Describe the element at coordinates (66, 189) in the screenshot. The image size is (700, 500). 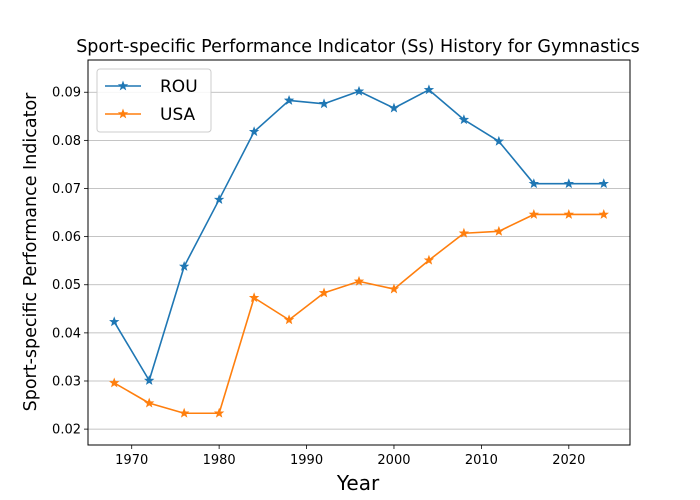
I see `y-tick-label: 0.07` at that location.